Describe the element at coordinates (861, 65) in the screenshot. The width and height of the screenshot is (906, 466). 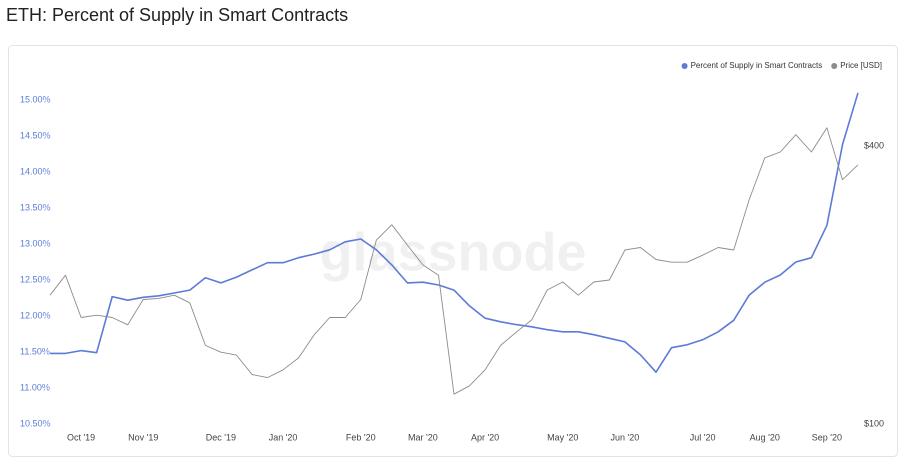
I see `legend-label: Price [USD]` at that location.